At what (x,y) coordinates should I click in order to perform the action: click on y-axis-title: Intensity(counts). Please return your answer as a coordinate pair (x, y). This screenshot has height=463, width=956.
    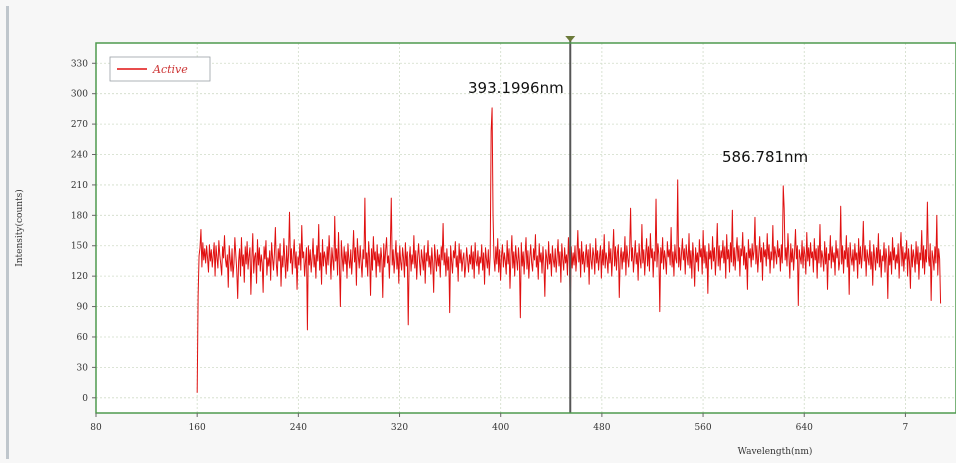
    Looking at the image, I should click on (19, 228).